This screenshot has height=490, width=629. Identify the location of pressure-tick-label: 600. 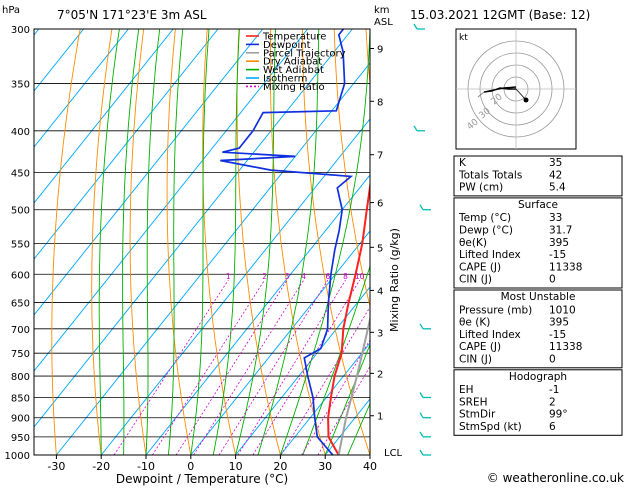
(20, 275).